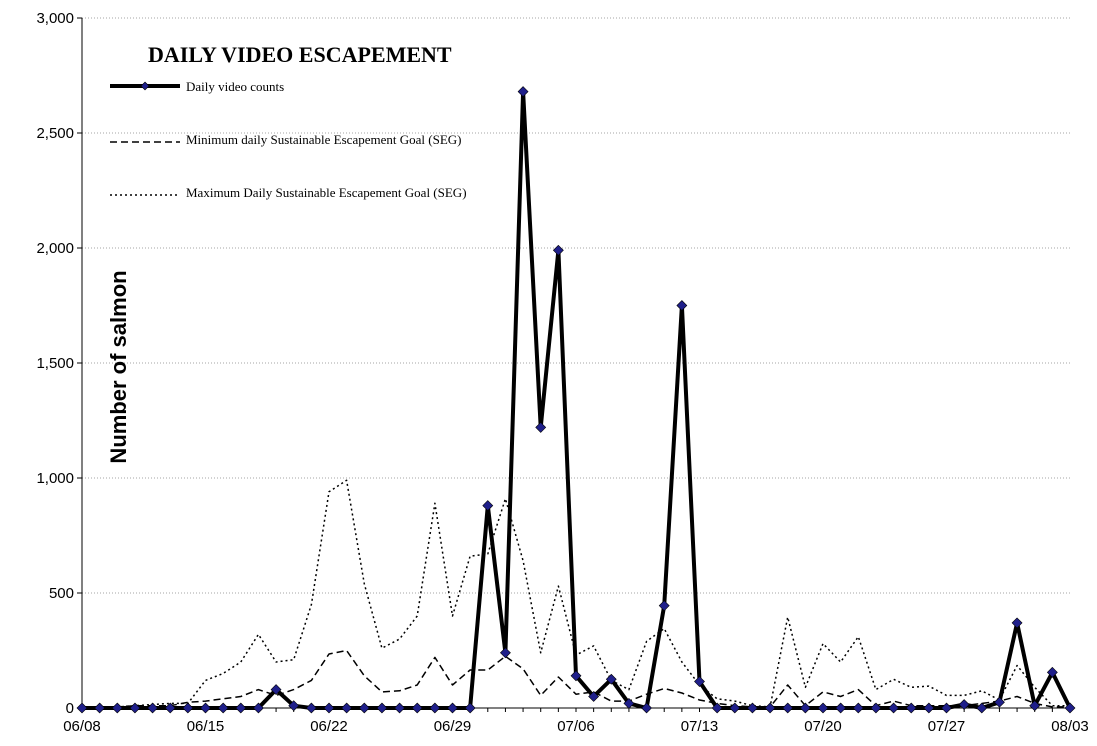 The width and height of the screenshot is (1097, 746). What do you see at coordinates (118, 366) in the screenshot?
I see `y-axis-label: Number of salmon` at bounding box center [118, 366].